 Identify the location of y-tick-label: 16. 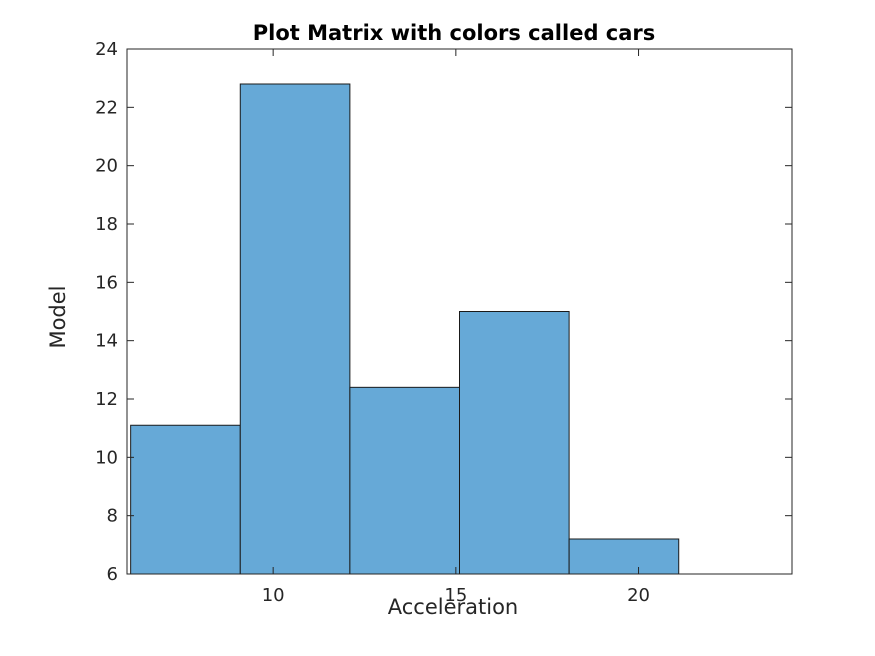
(106, 282).